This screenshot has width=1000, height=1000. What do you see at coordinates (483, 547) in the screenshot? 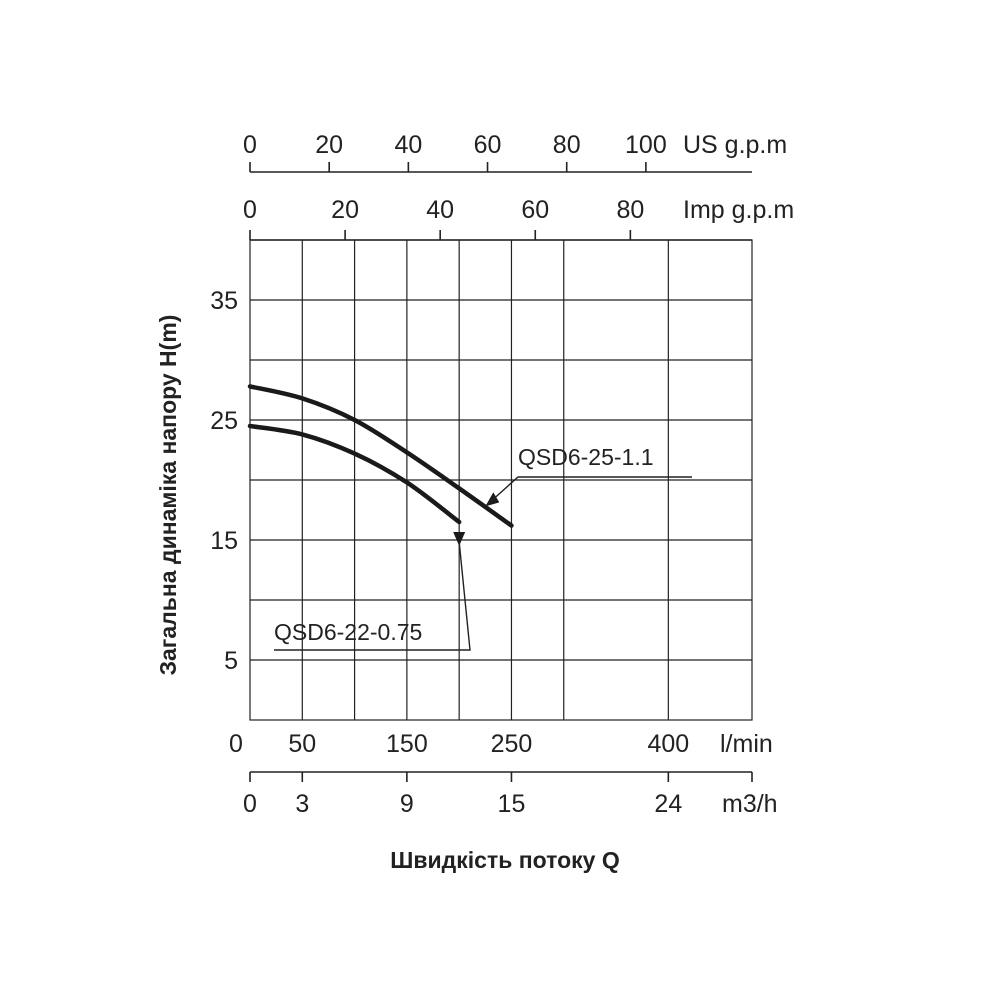
I see `labels: QSD6-25-1.1 QSD6-22-0.75` at bounding box center [483, 547].